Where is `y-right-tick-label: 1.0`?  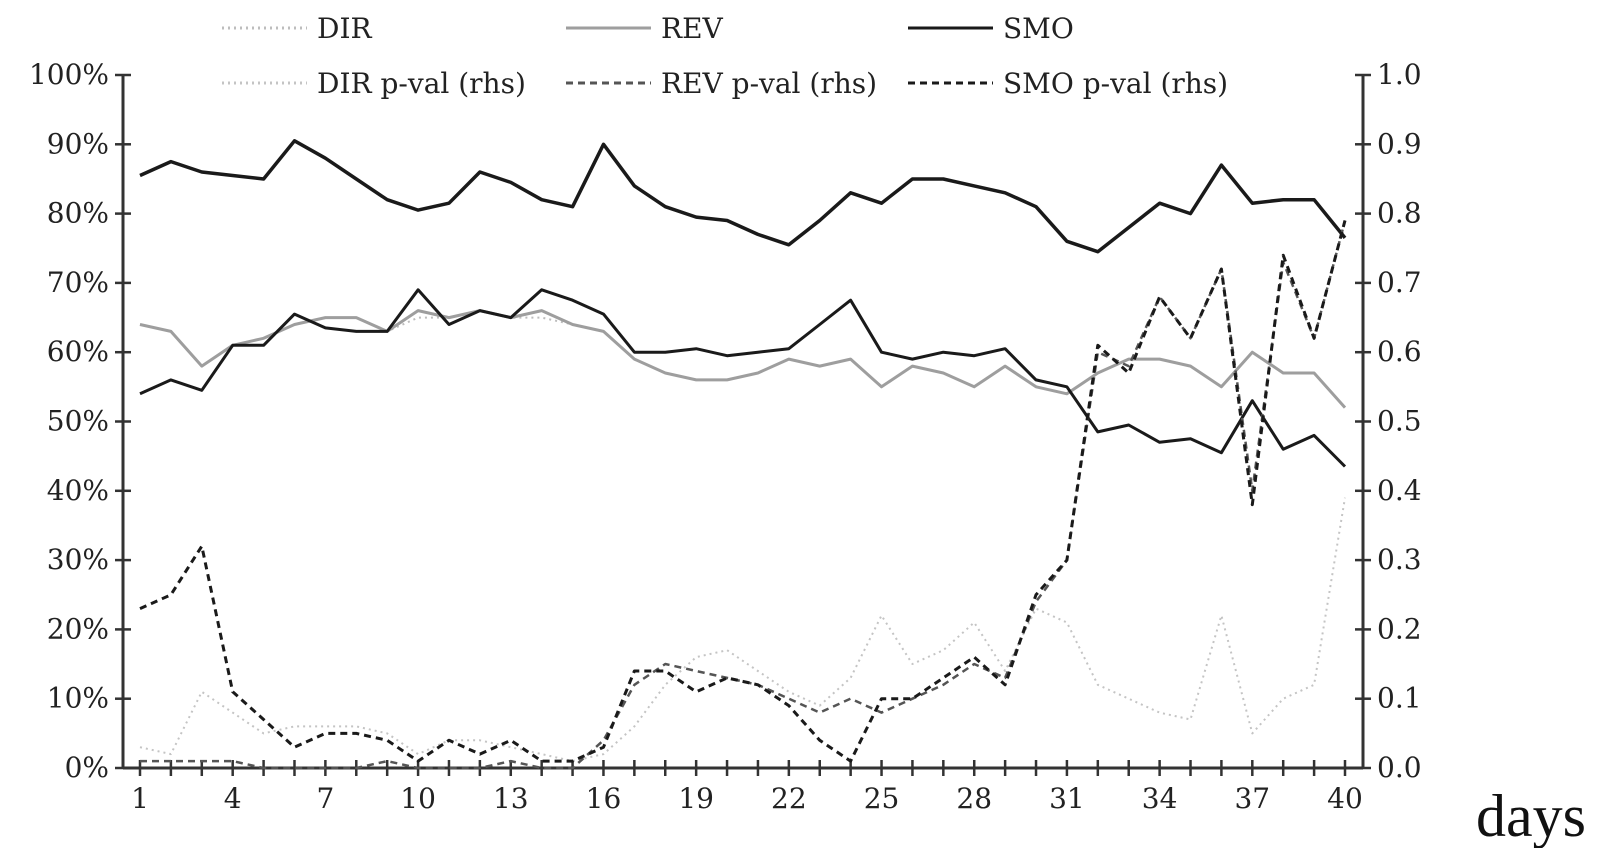 y-right-tick-label: 1.0 is located at coordinates (1399, 74).